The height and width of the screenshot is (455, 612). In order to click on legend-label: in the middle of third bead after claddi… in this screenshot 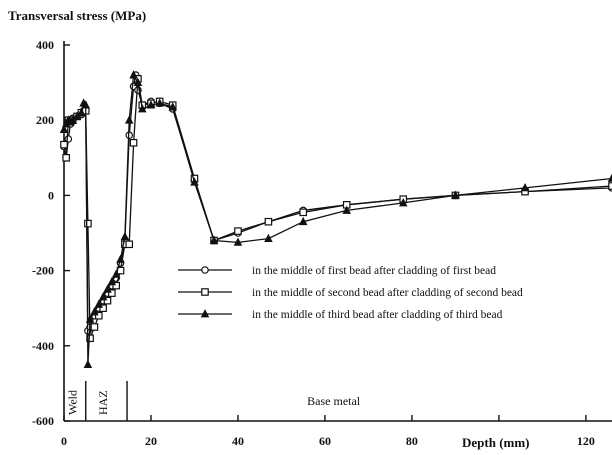, I will do `click(377, 315)`.